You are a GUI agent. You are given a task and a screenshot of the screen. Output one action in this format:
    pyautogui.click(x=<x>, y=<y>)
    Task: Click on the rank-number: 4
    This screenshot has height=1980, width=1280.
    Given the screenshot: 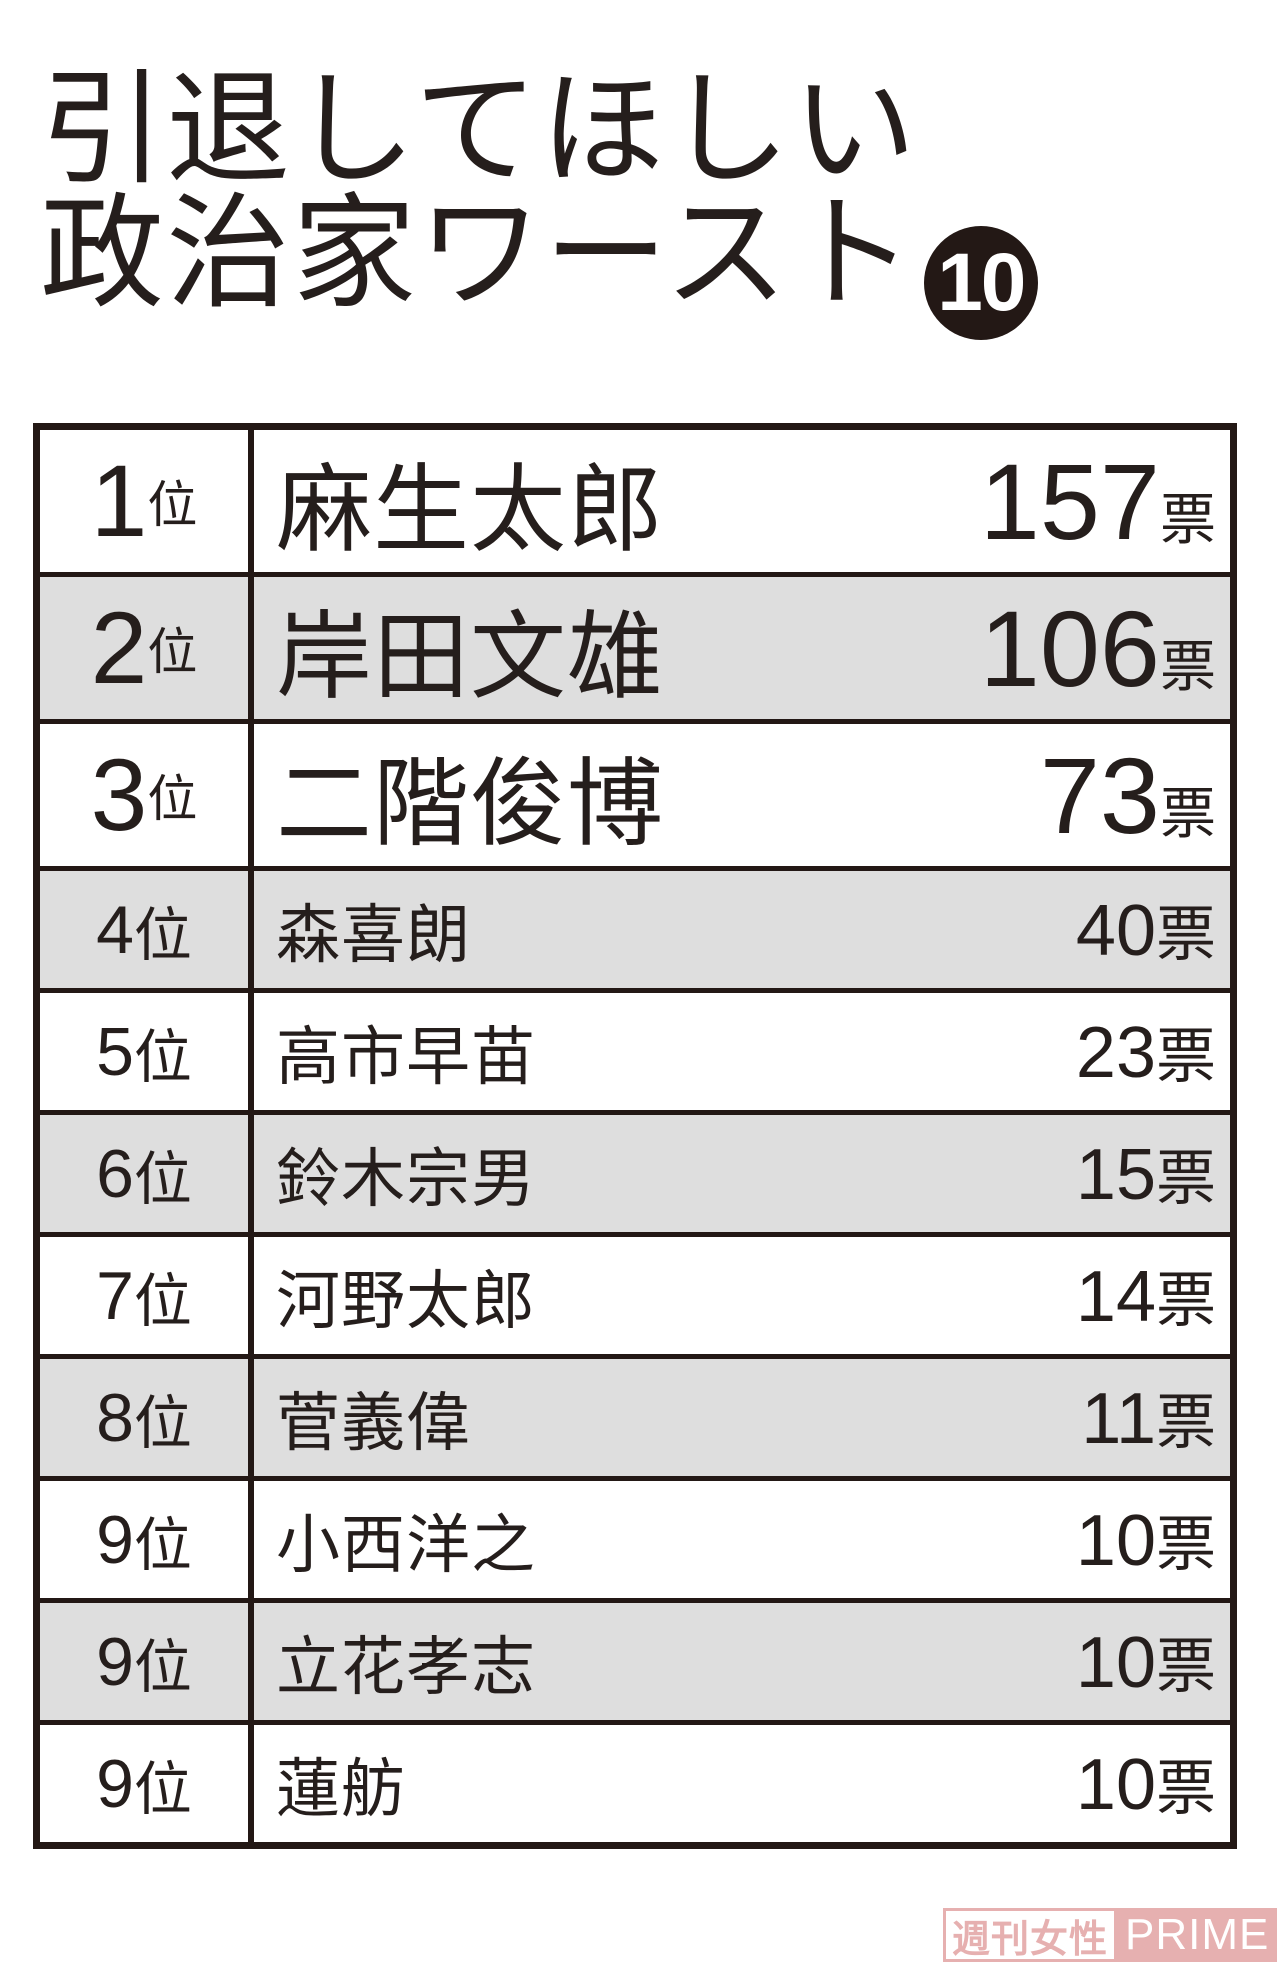 What is the action you would take?
    pyautogui.click(x=115, y=929)
    